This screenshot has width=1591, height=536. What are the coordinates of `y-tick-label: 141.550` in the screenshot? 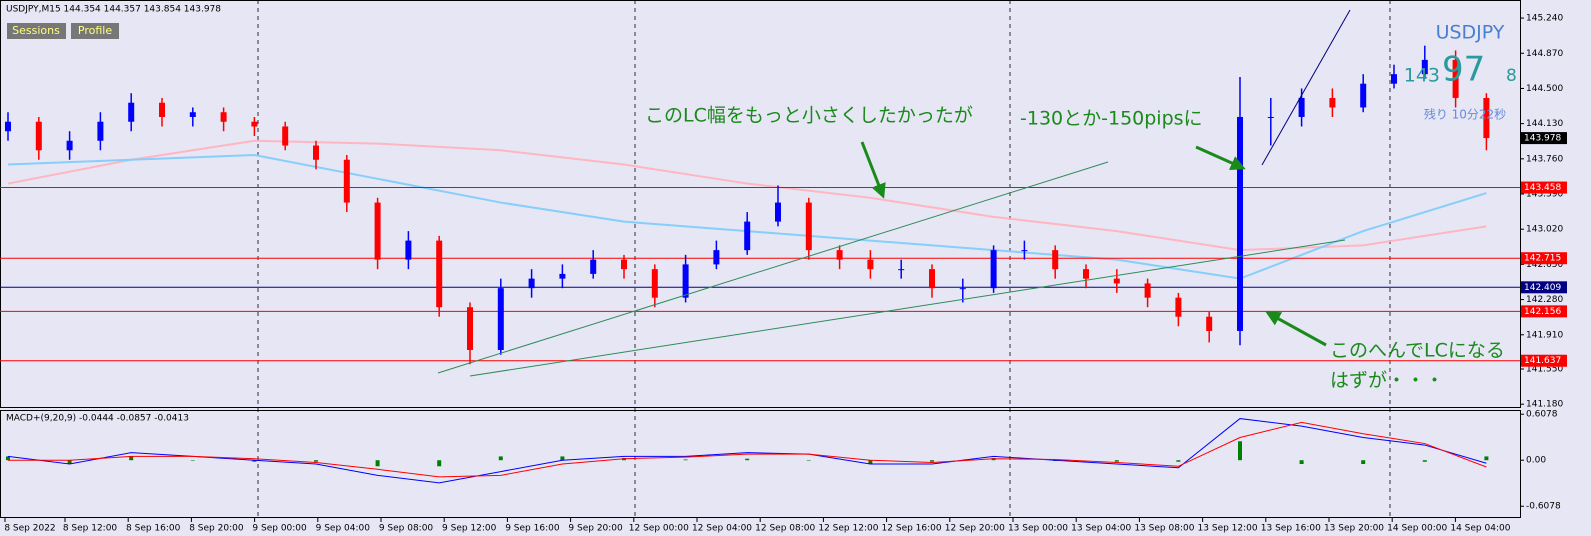 It's located at (1544, 370).